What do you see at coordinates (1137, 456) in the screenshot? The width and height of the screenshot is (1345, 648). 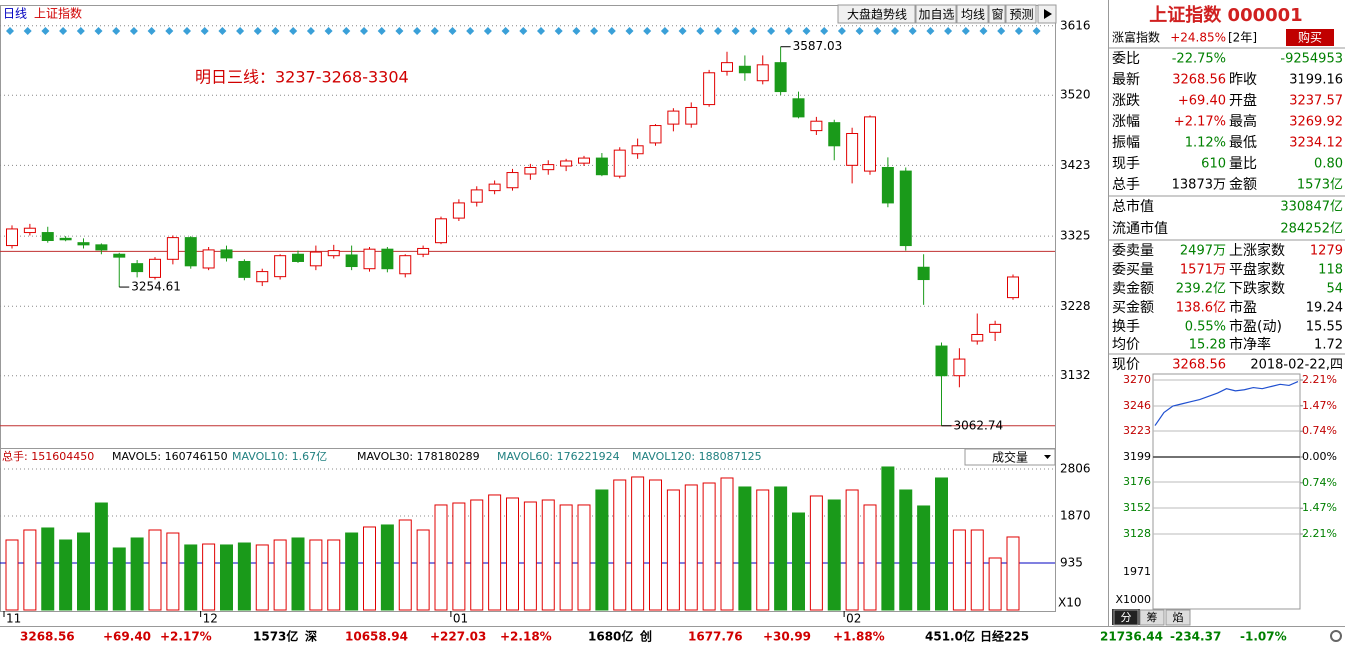 I see `y-tick-label: 3199` at bounding box center [1137, 456].